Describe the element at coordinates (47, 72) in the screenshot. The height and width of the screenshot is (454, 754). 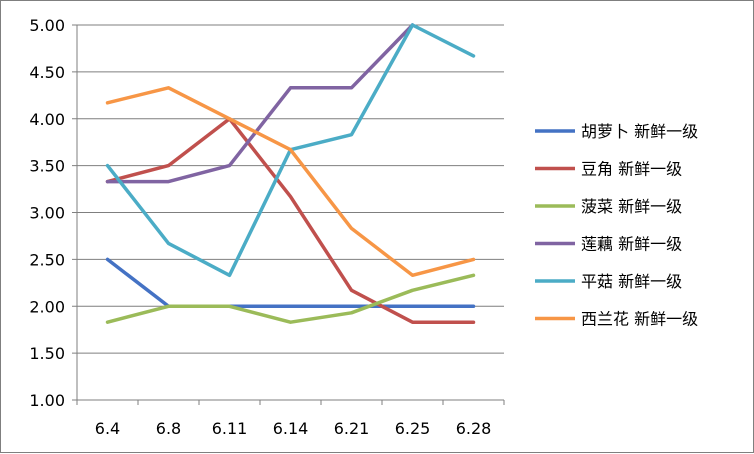
I see `y-tick-label: 4.50` at that location.